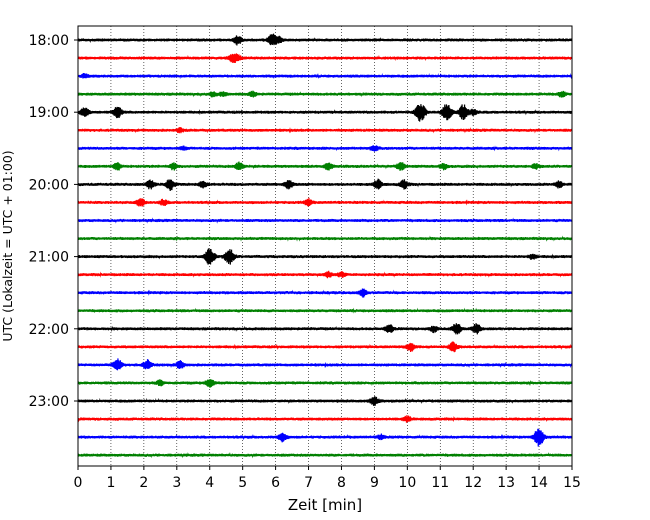  I want to click on y-axis-label: UTC (Lokalzeit = UTC + 01:00), so click(7, 245).